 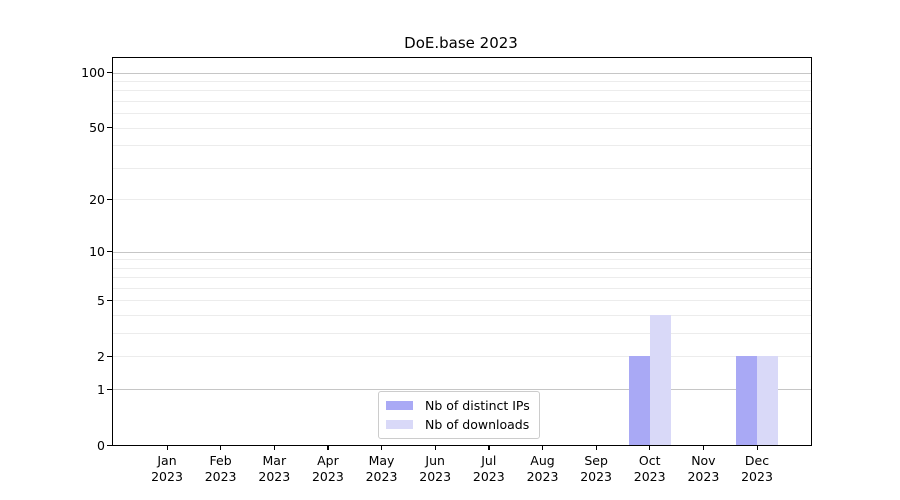 I want to click on x-tick-month: Oct, so click(x=649, y=460).